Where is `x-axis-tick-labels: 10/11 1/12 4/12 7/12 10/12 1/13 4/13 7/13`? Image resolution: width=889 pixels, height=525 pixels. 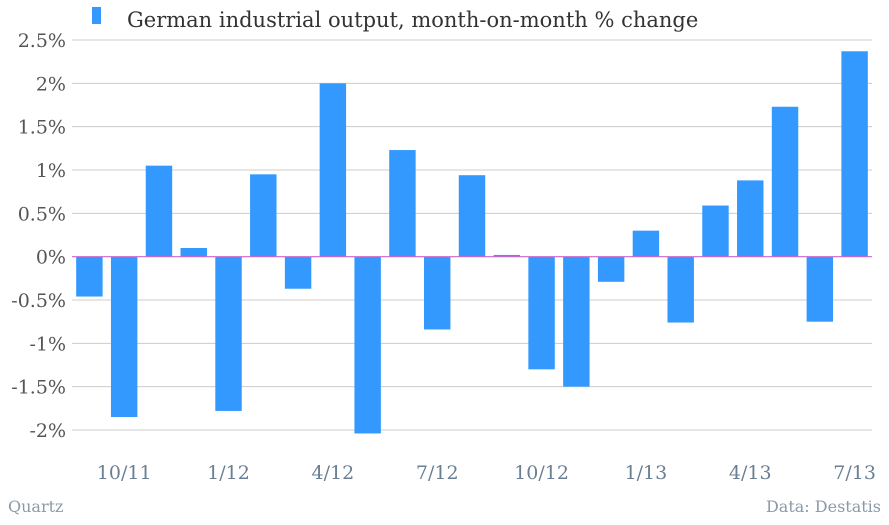 x-axis-tick-labels: 10/11 1/12 4/12 7/12 10/12 1/13 4/13 7/13 is located at coordinates (486, 473).